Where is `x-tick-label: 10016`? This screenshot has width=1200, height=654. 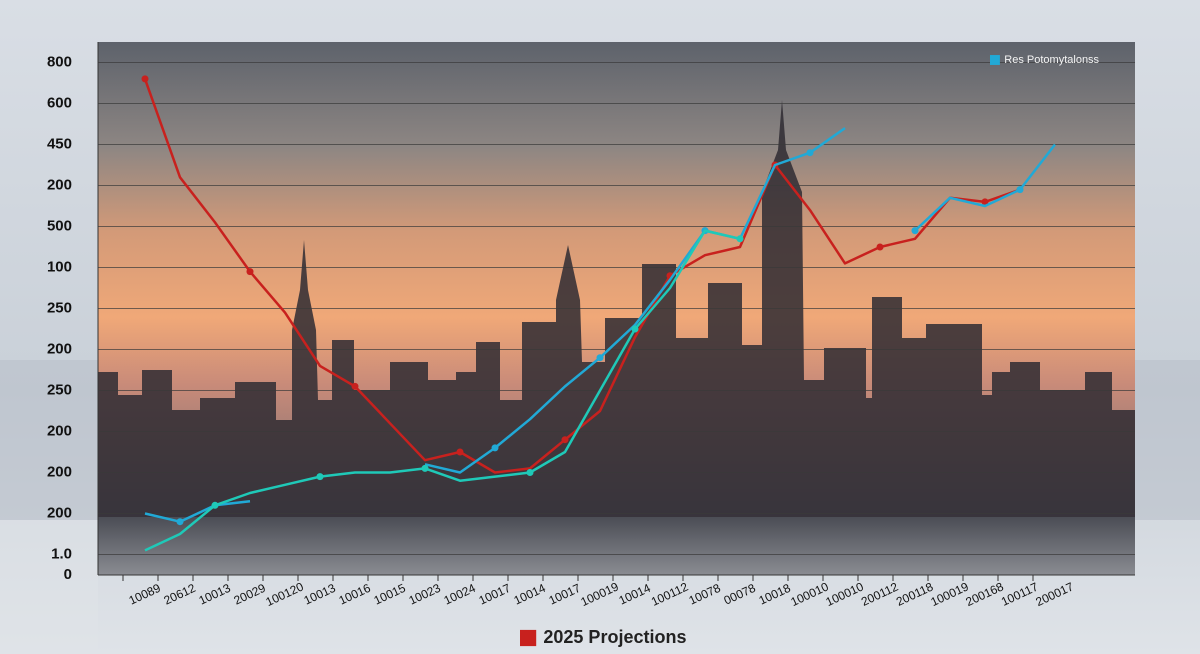
x-tick-label: 10016 is located at coordinates (355, 594).